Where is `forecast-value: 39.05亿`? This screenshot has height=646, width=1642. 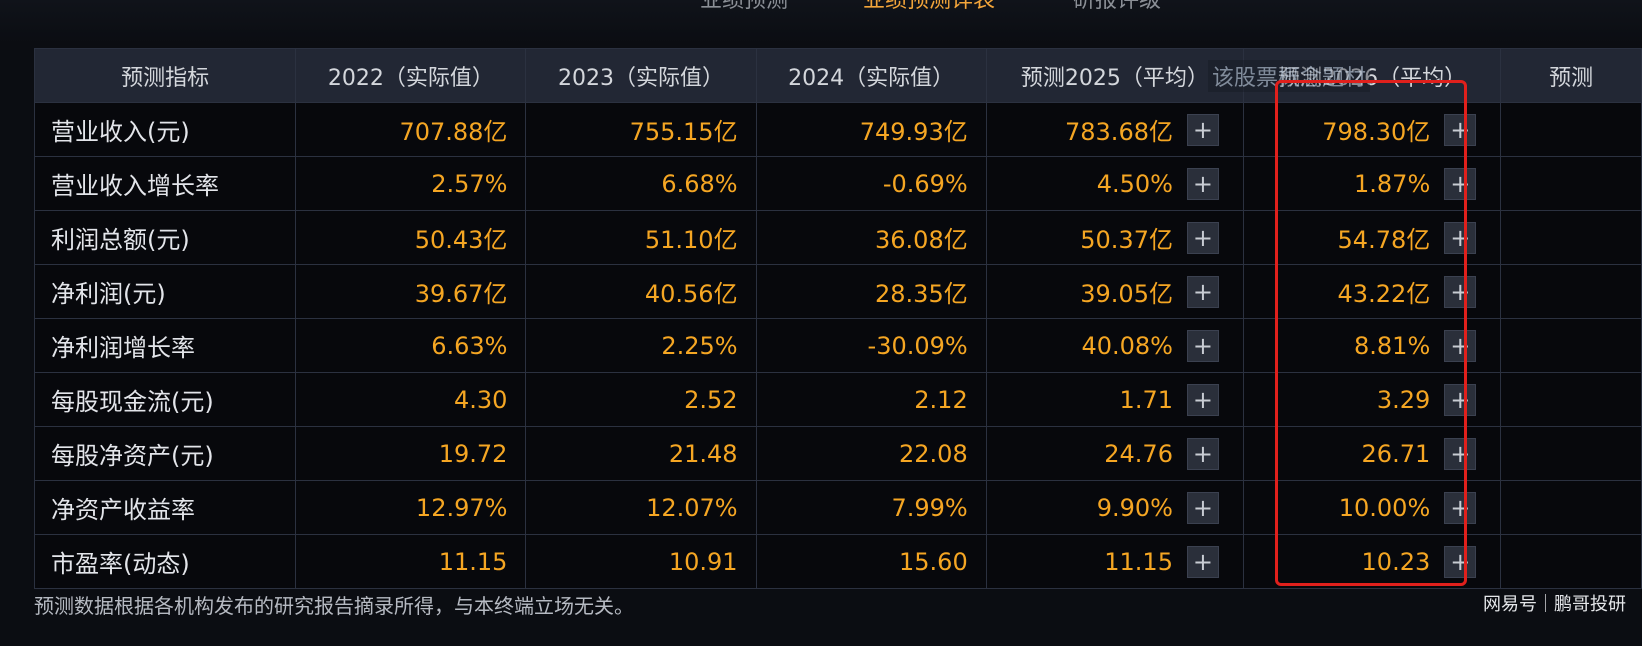
forecast-value: 39.05亿 is located at coordinates (1126, 294).